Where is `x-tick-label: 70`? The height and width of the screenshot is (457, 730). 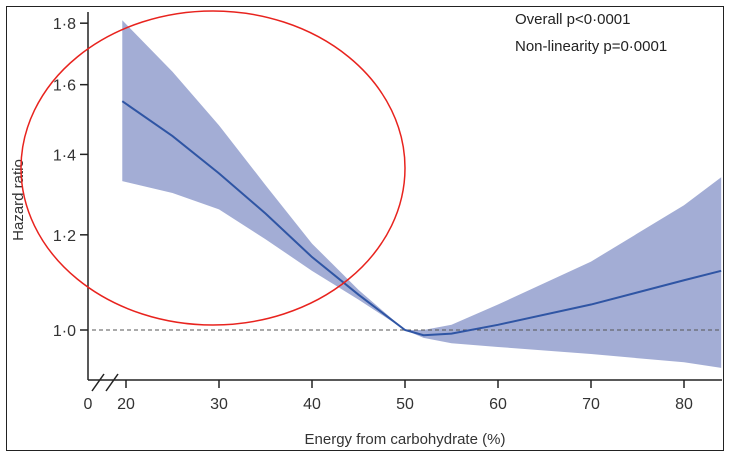
x-tick-label: 70 is located at coordinates (591, 404).